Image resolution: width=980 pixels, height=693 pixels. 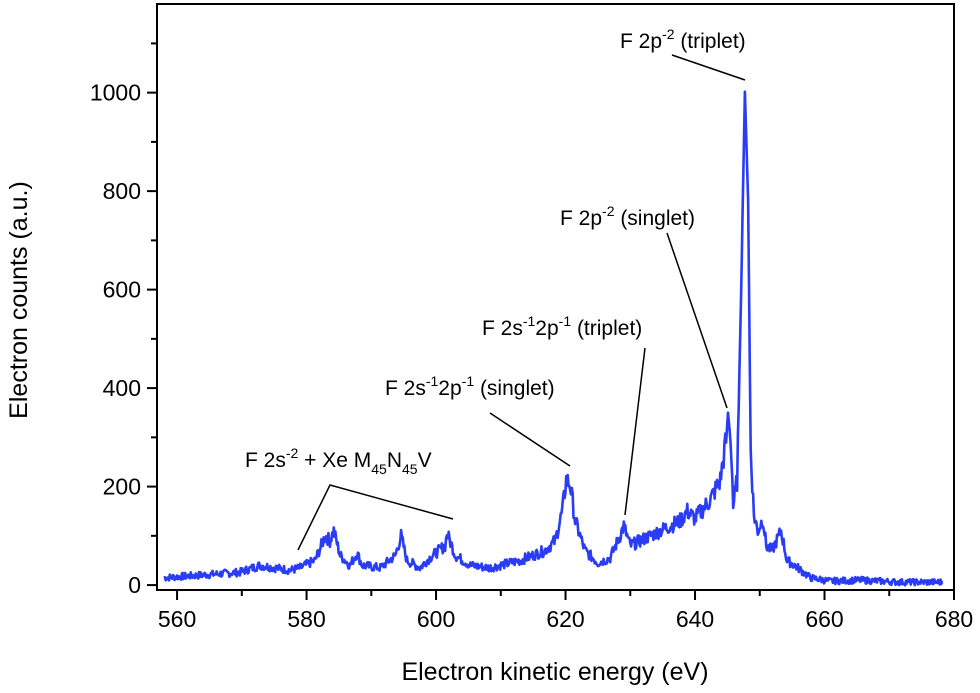 I want to click on annotation-2s2-xe: F 2s-2 + Xe M45N45V, so click(x=338, y=461).